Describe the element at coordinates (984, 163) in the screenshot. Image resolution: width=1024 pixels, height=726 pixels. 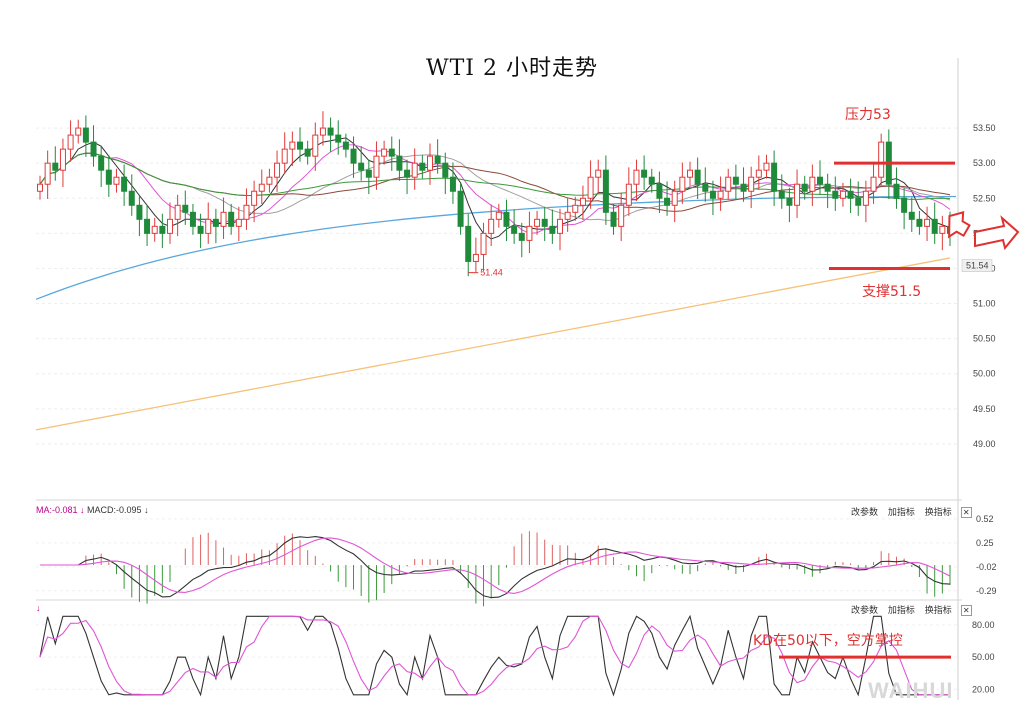
I see `price-tick-label: 53.00` at that location.